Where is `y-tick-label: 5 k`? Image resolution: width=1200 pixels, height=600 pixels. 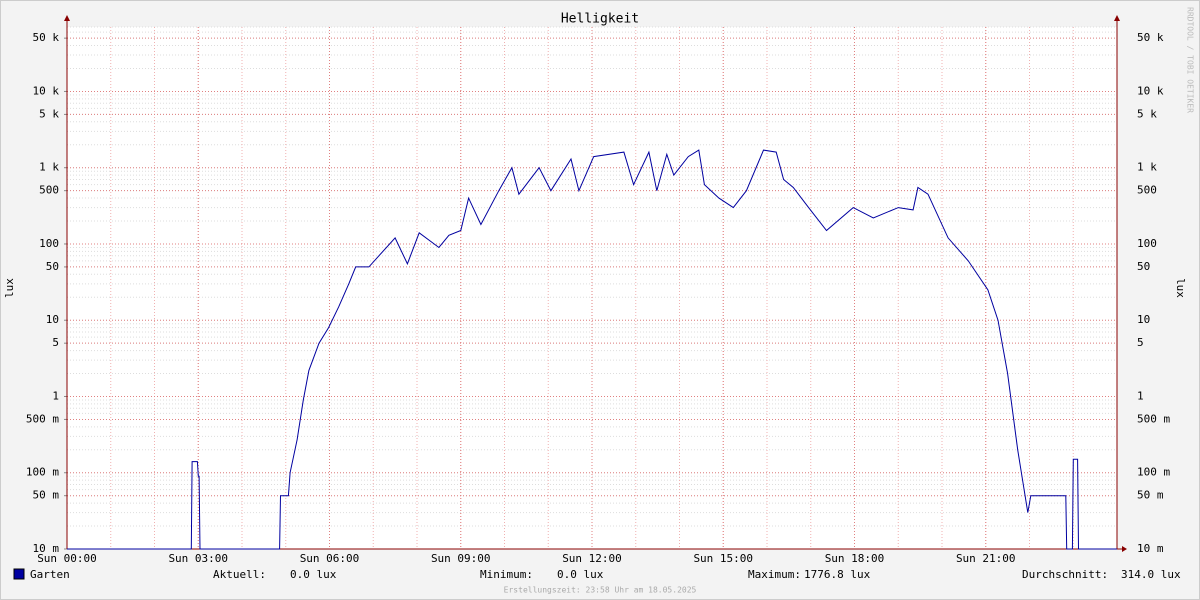 y-tick-label: 5 k is located at coordinates (49, 113).